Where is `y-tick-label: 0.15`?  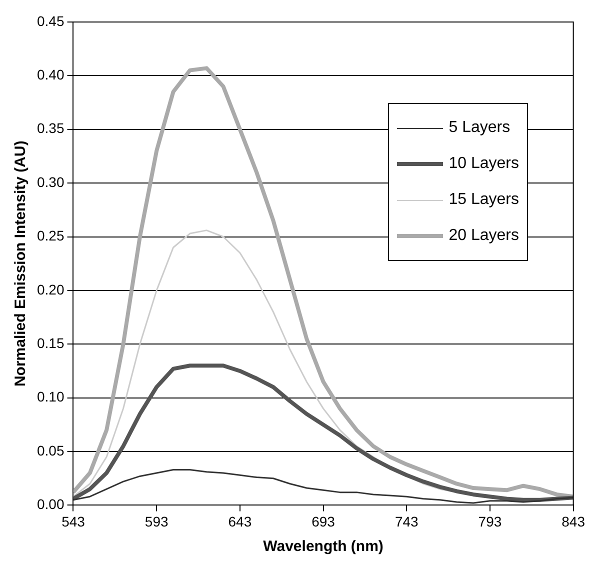
y-tick-label: 0.15 is located at coordinates (50, 342).